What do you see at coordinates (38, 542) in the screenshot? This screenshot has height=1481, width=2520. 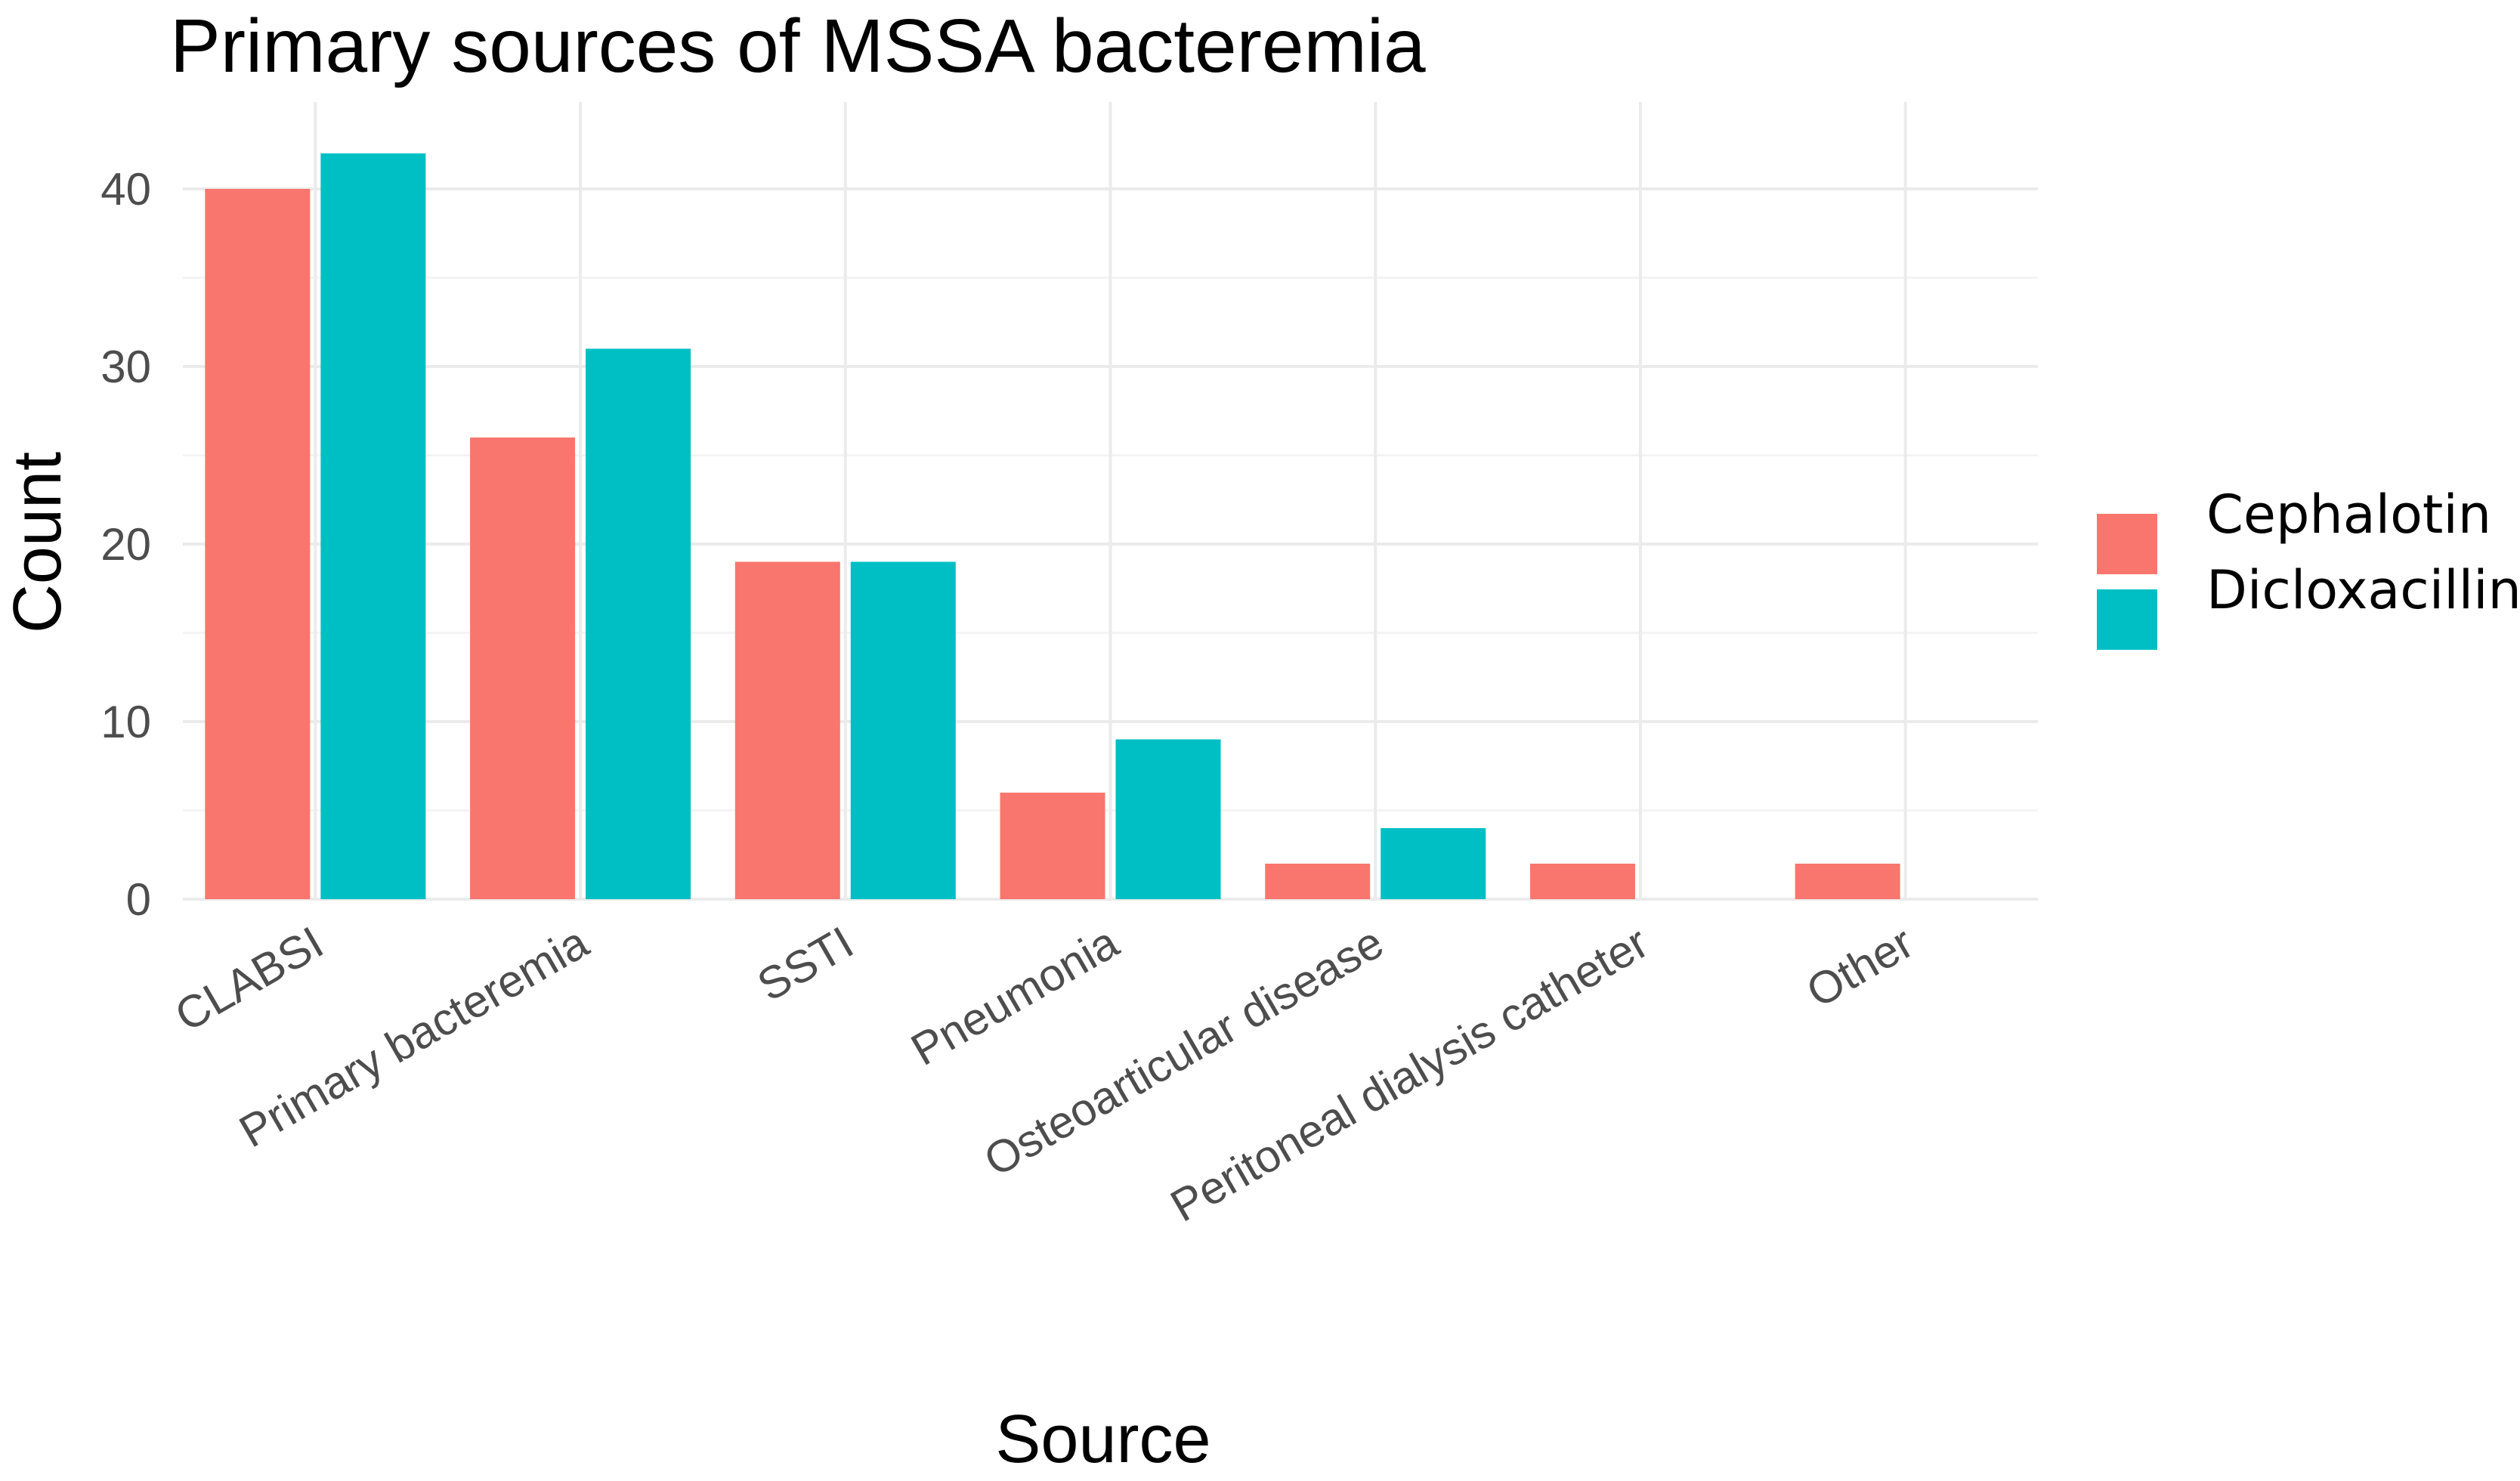 I see `y-axis-title: Count` at bounding box center [38, 542].